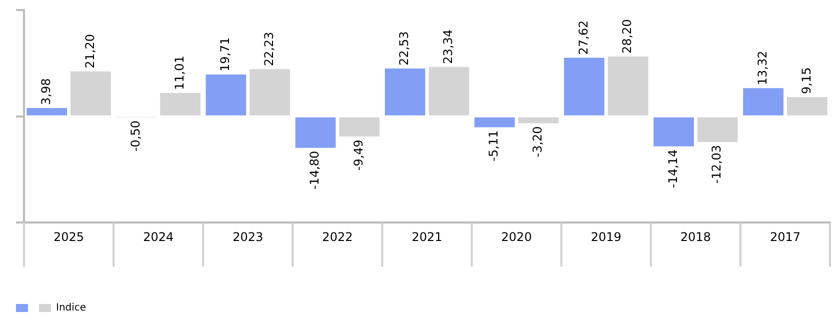 This screenshot has width=838, height=323. I want to click on x-tick-label: 2023, so click(248, 237).